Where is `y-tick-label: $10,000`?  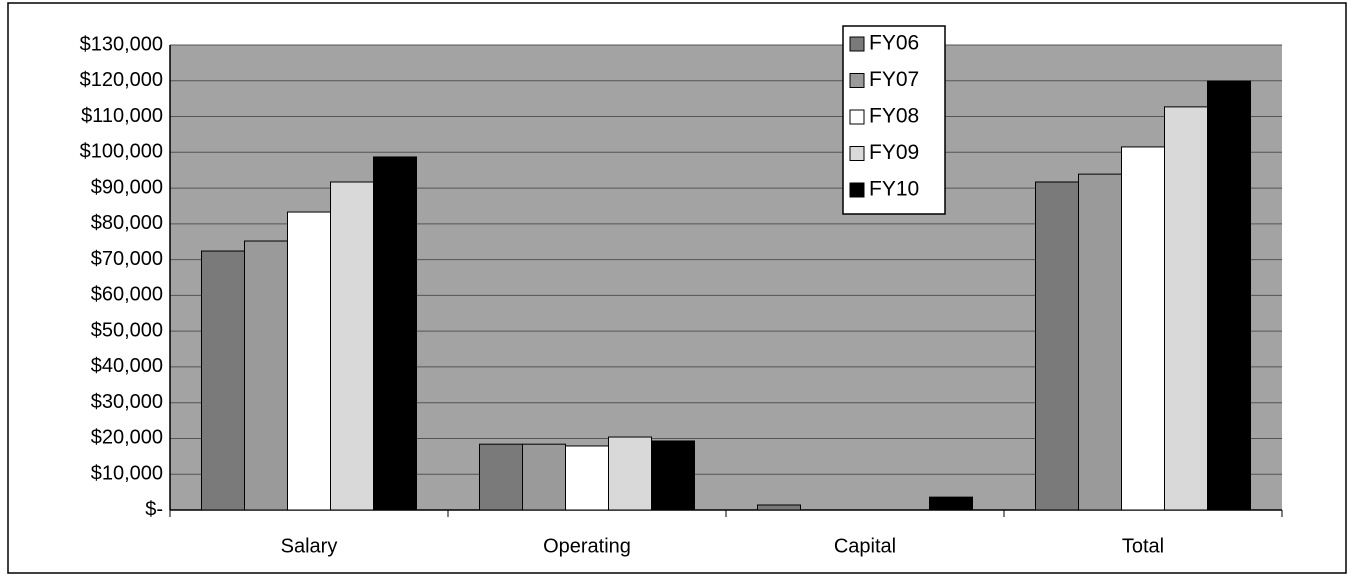
y-tick-label: $10,000 is located at coordinates (127, 474).